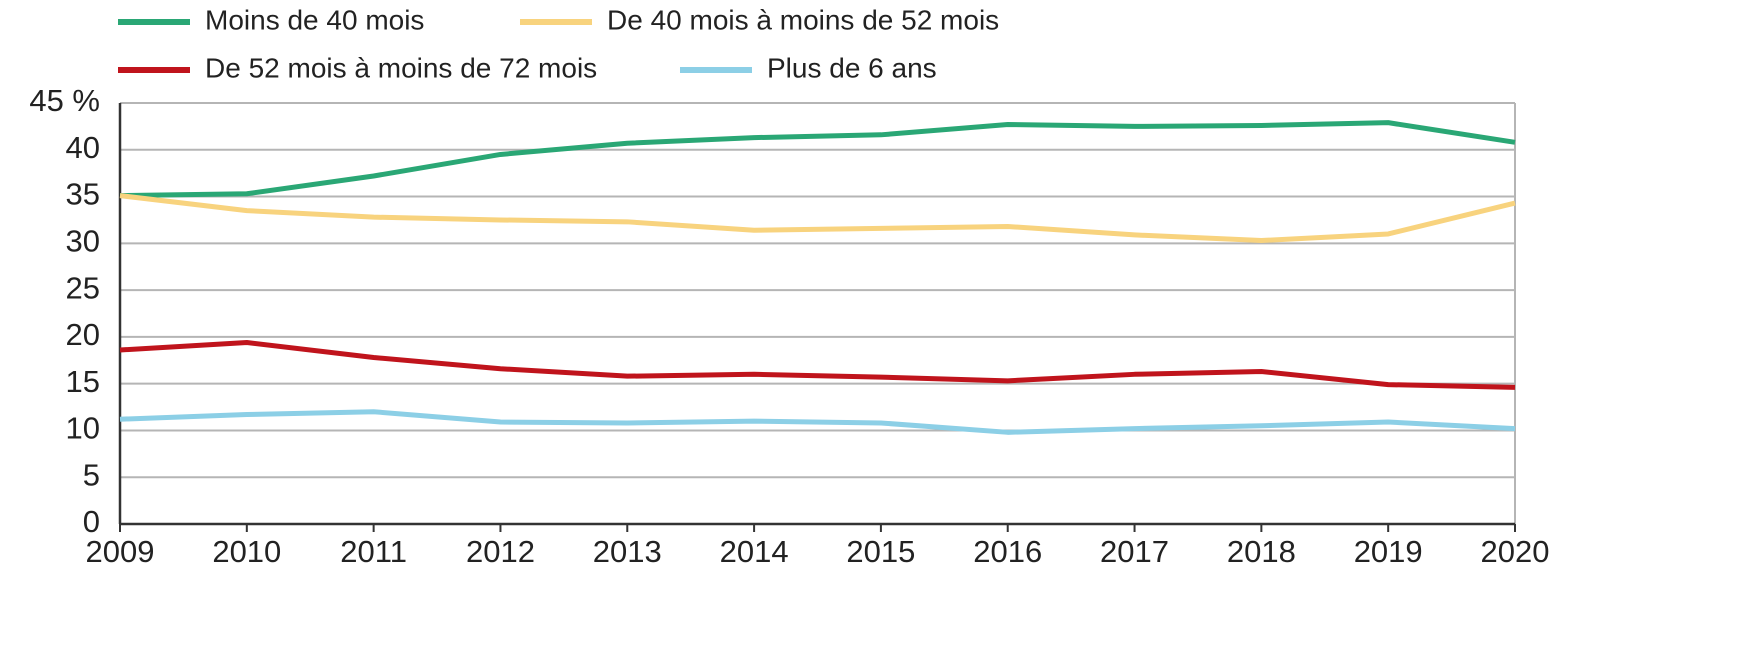  I want to click on y-tick-label: 10, so click(83, 428).